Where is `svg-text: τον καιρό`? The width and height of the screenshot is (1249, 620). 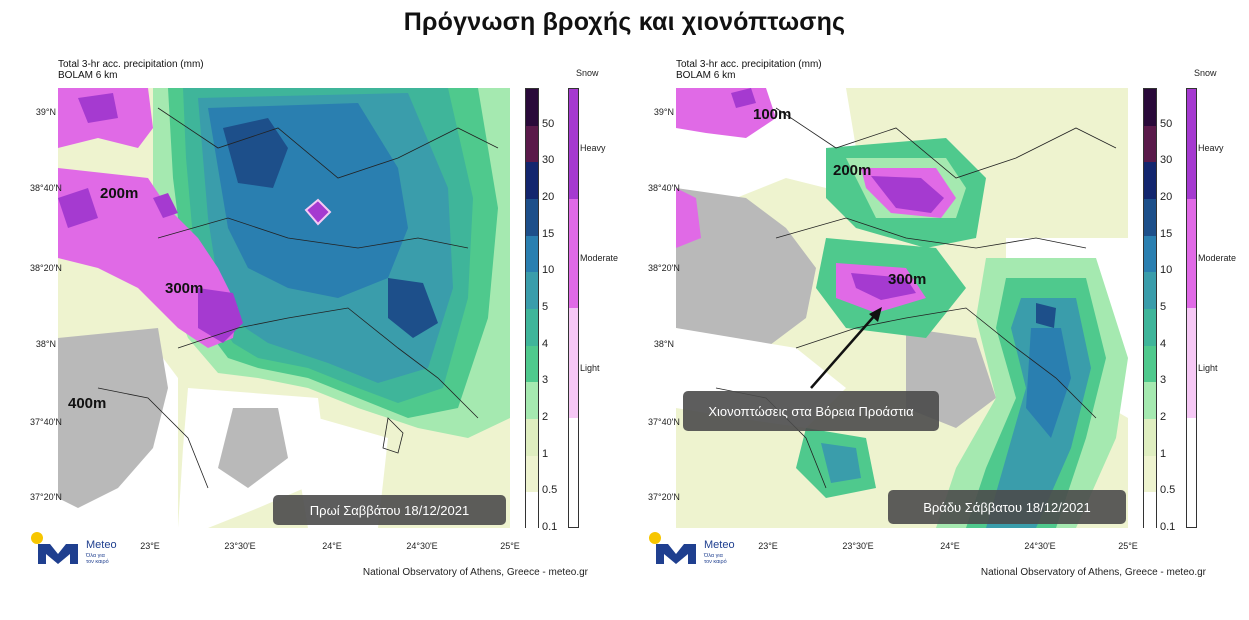 svg-text: τον καιρό is located at coordinates (715, 561).